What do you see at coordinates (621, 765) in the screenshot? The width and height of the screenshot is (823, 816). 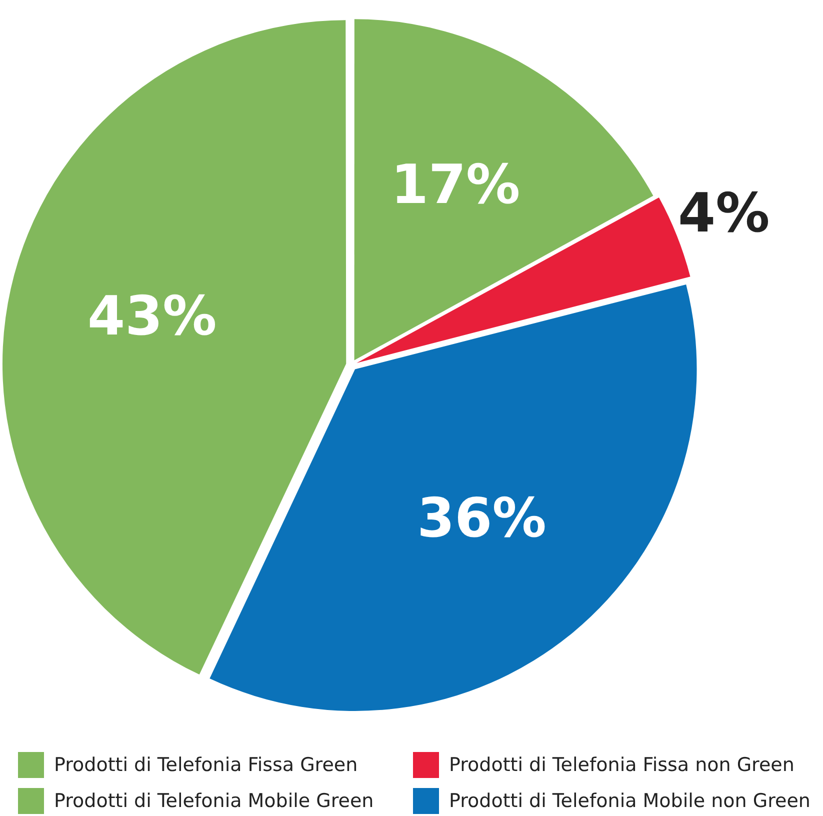 I see `legend-label: Prodotti di Telefonia Fissa non Green` at bounding box center [621, 765].